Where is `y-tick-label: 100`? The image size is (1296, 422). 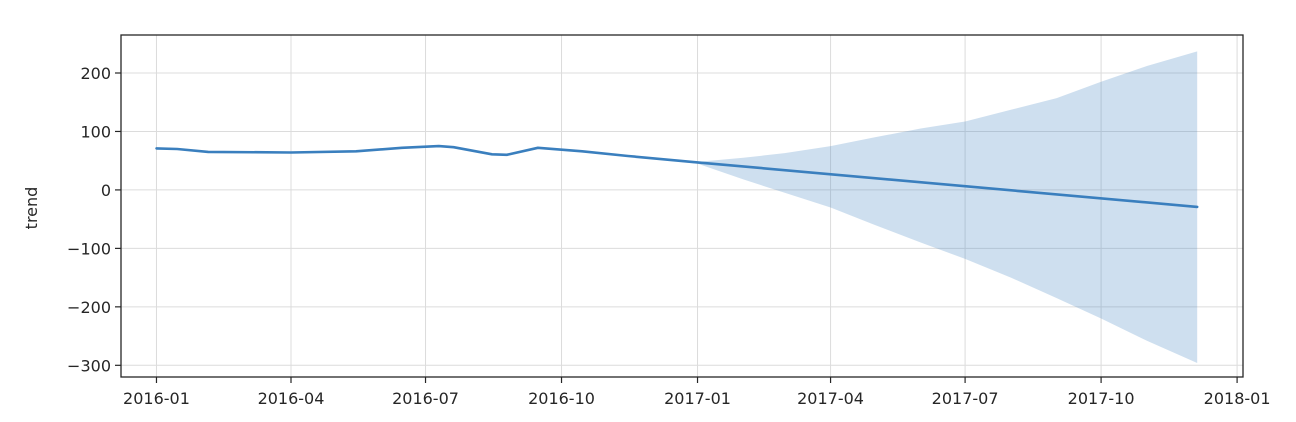 y-tick-label: 100 is located at coordinates (95, 131).